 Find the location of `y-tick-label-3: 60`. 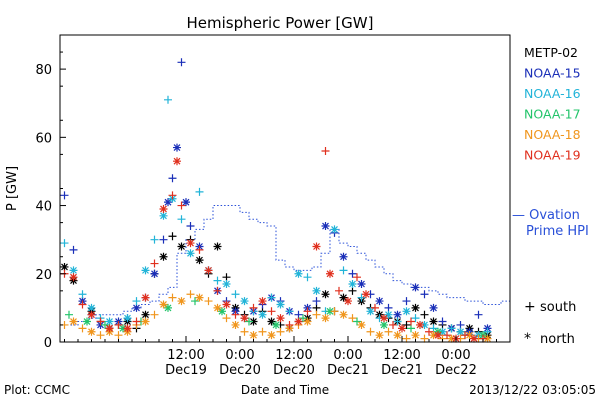

y-tick-label-3: 60 is located at coordinates (43, 138).